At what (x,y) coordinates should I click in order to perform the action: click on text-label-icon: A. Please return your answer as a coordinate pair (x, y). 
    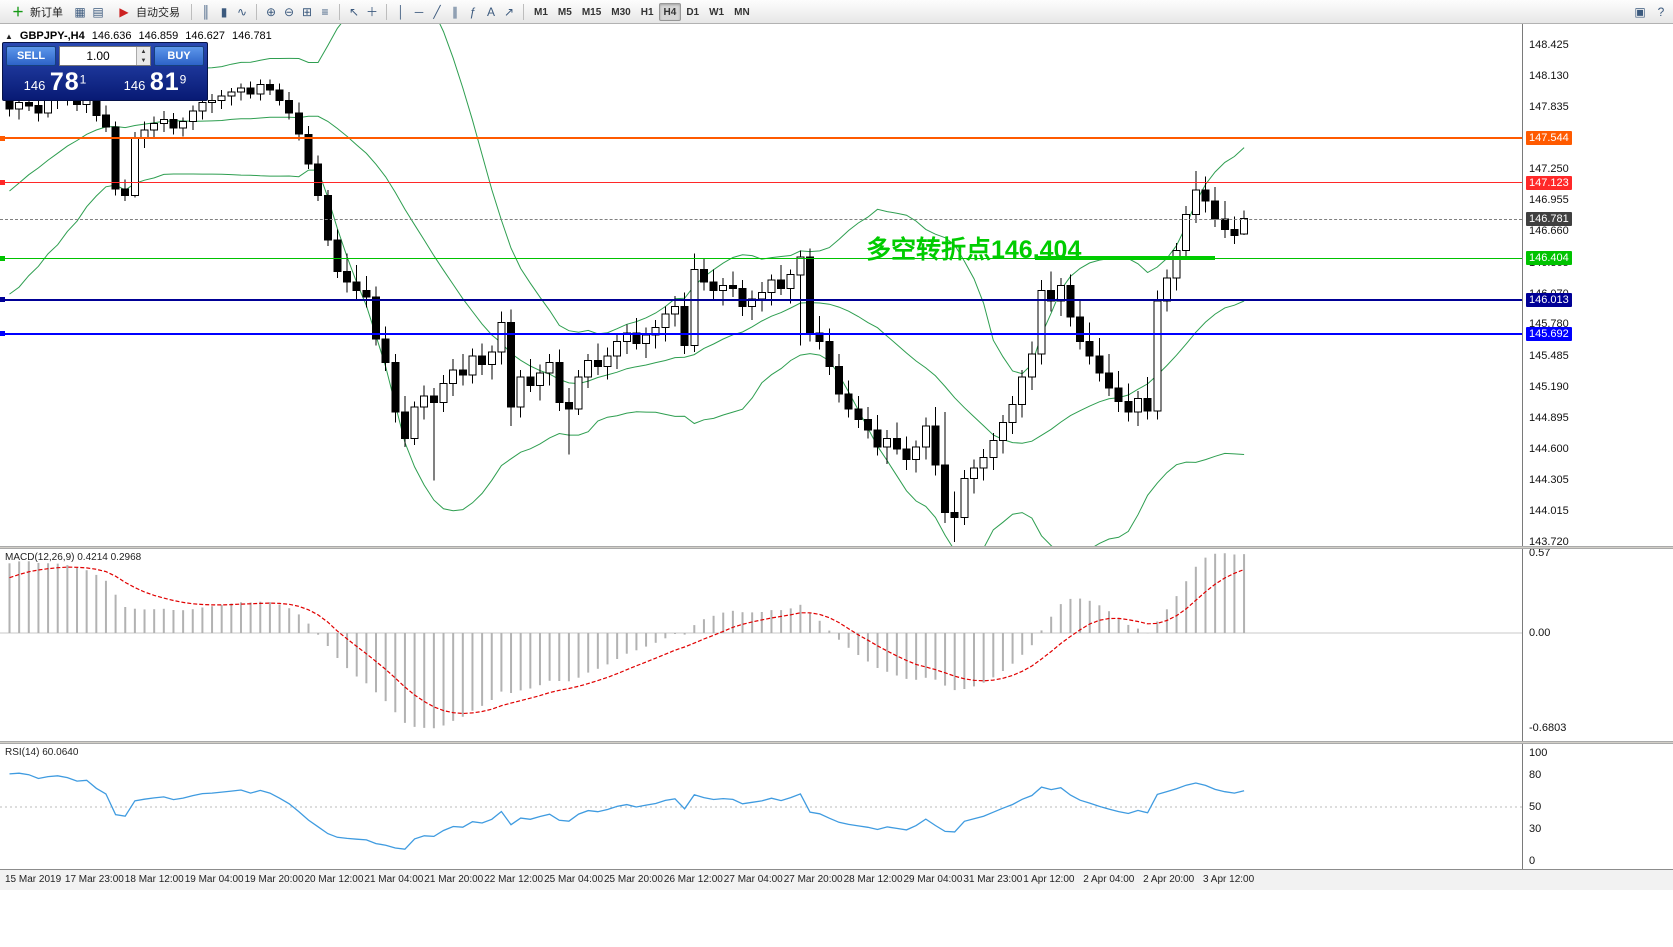
    Looking at the image, I should click on (490, 11).